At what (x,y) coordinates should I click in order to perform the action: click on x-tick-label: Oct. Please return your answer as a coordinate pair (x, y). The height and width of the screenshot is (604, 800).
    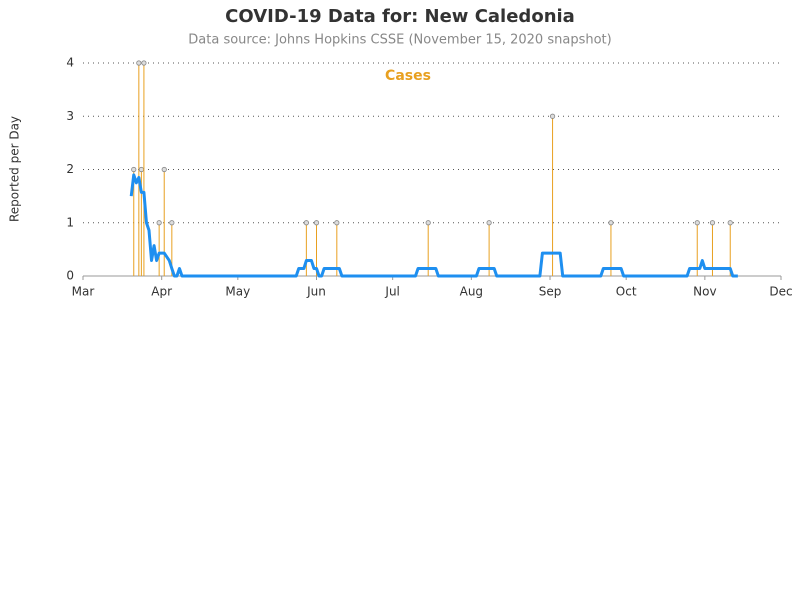
    Looking at the image, I should click on (626, 292).